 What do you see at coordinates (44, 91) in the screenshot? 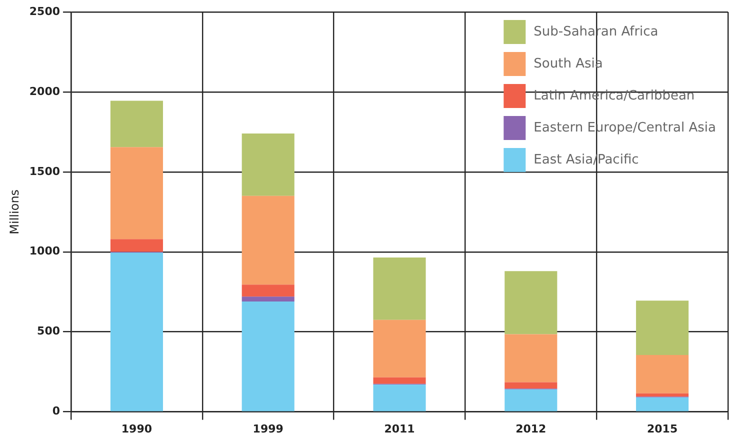
I see `y-tick-label: 2000` at bounding box center [44, 91].